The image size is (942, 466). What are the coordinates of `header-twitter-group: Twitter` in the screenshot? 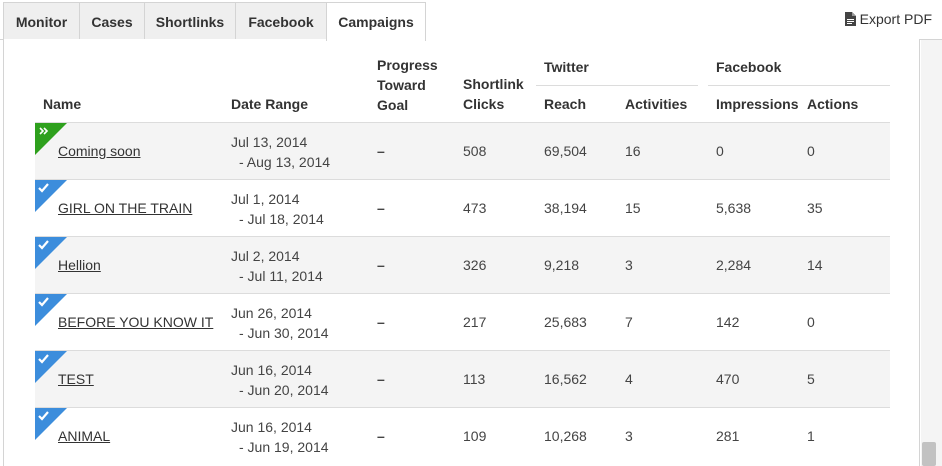 It's located at (566, 67).